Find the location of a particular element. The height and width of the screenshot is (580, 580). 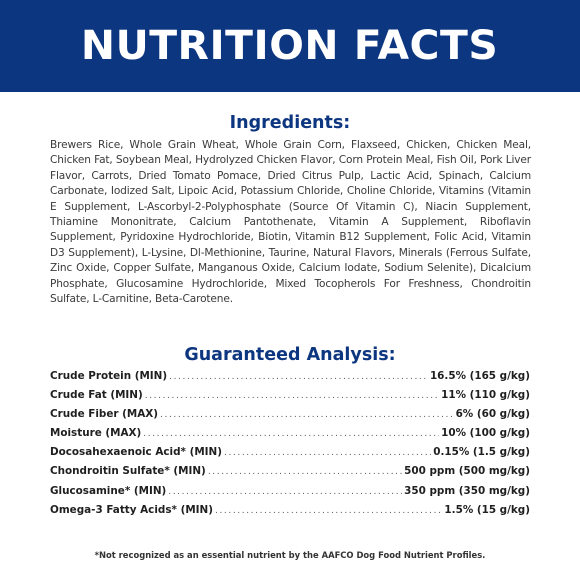

page-title: NUTRITION FACTS is located at coordinates (290, 46).